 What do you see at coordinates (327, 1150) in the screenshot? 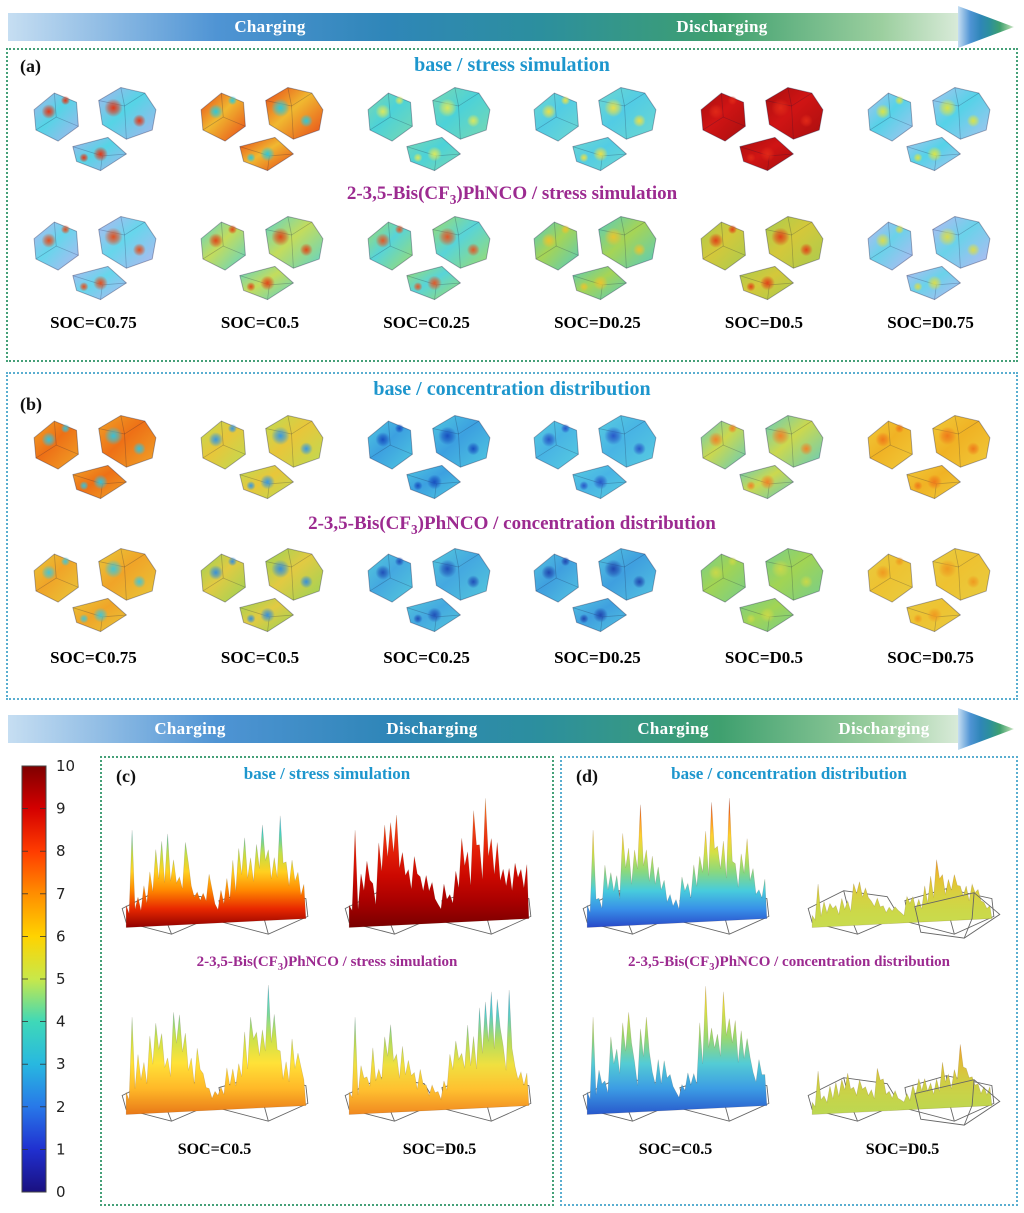
I see `panel-c-soc-row: SOC=C0.5 SOC=D0.5` at bounding box center [327, 1150].